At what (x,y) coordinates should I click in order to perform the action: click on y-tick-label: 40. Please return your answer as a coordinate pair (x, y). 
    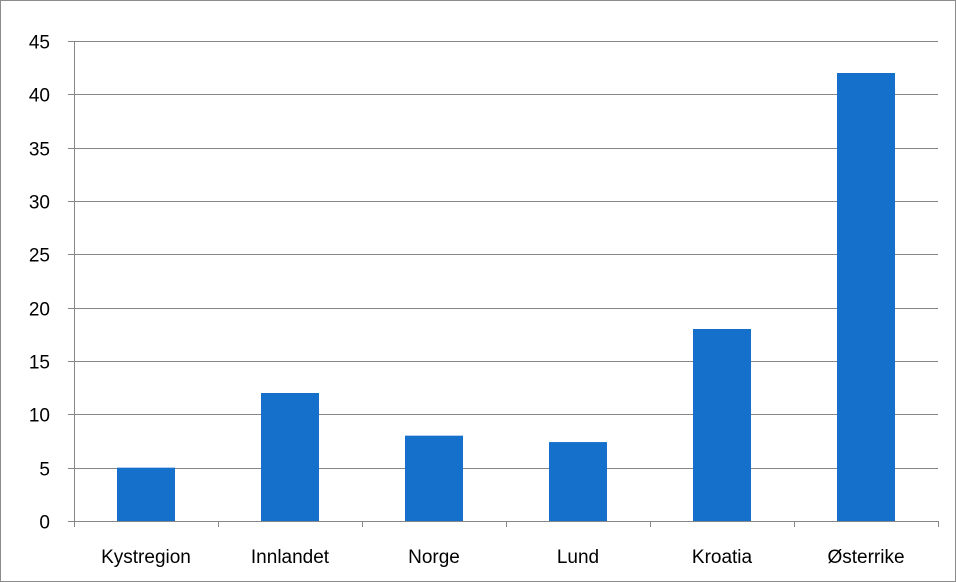
    Looking at the image, I should click on (39, 96).